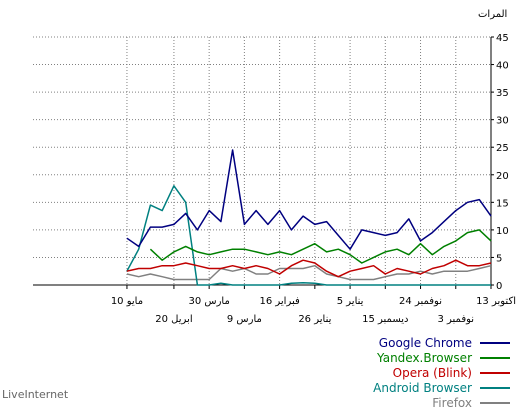 Image resolution: width=520 pixels, height=410 pixels. I want to click on y-tick-label: 15, so click(502, 203).